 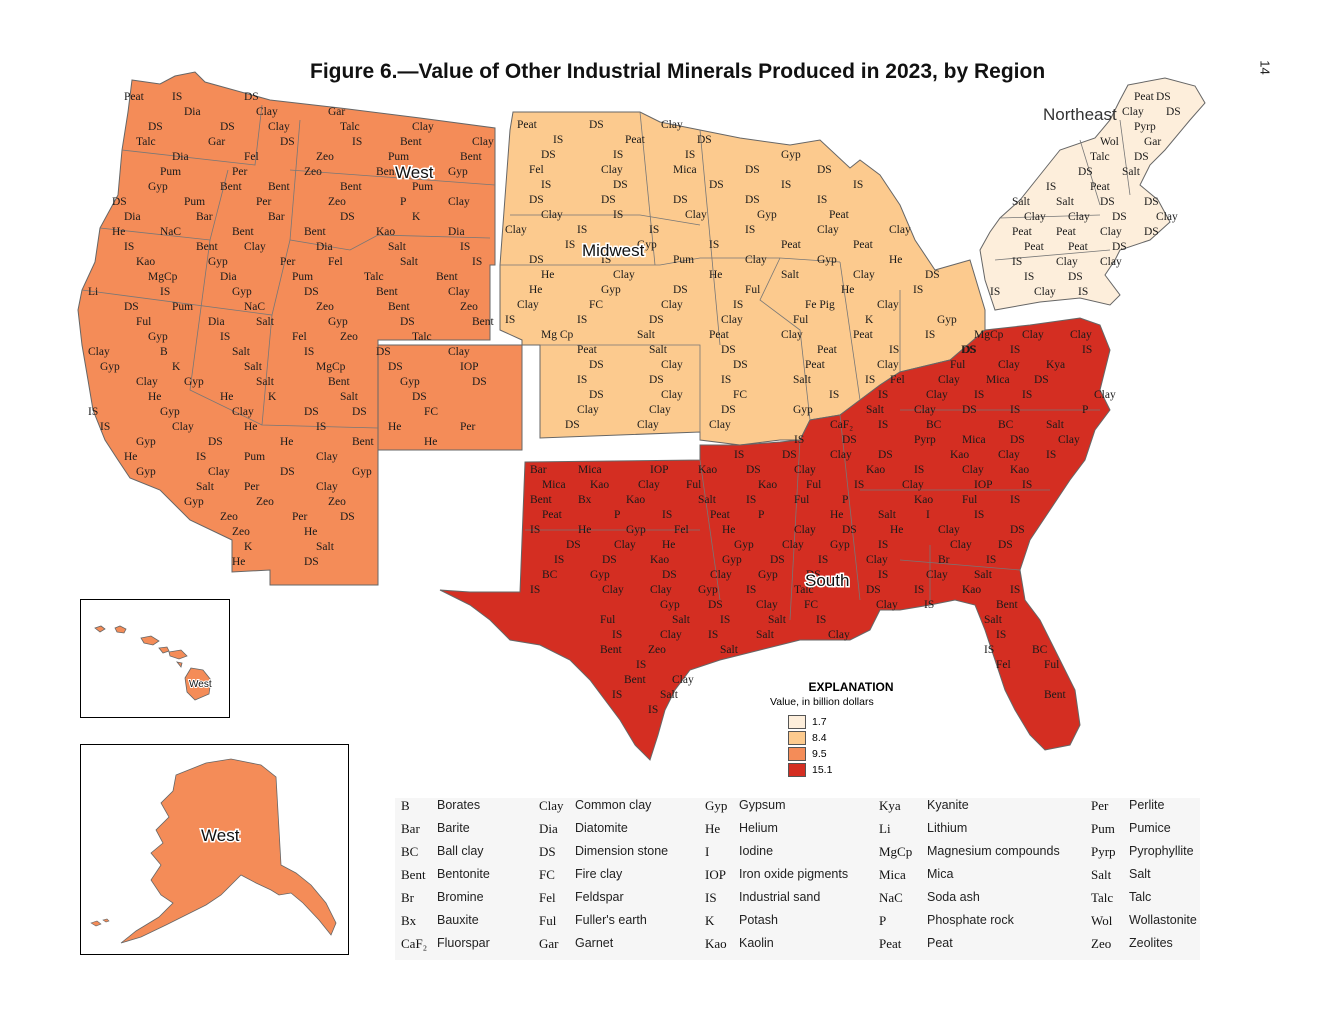 What do you see at coordinates (762, 805) in the screenshot?
I see `legend-name: Gypsum` at bounding box center [762, 805].